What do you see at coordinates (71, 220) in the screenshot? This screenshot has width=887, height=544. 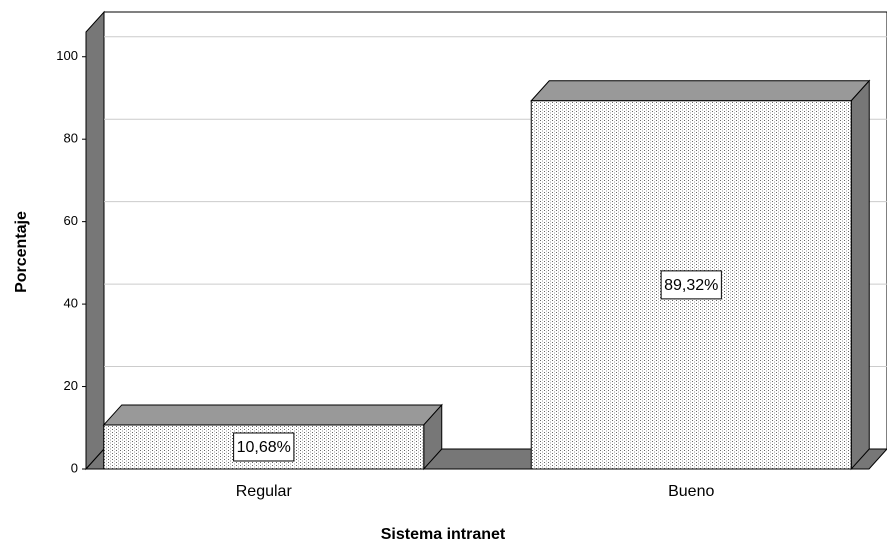 I see `y-tick-label: 60` at bounding box center [71, 220].